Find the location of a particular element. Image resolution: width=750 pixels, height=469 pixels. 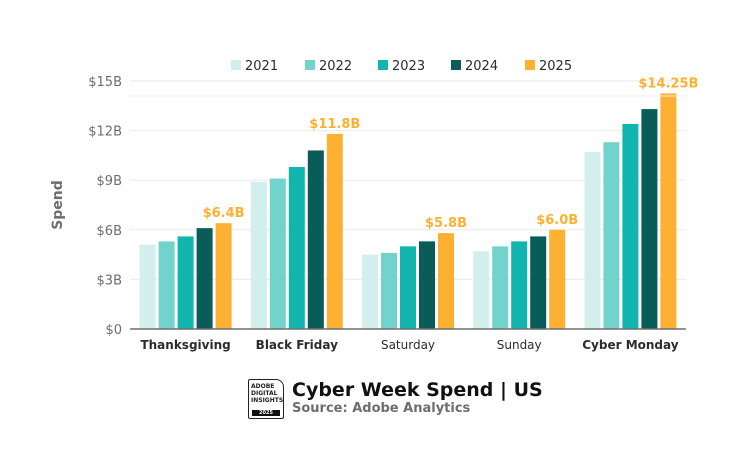

y-tick-label: $12B is located at coordinates (105, 132).